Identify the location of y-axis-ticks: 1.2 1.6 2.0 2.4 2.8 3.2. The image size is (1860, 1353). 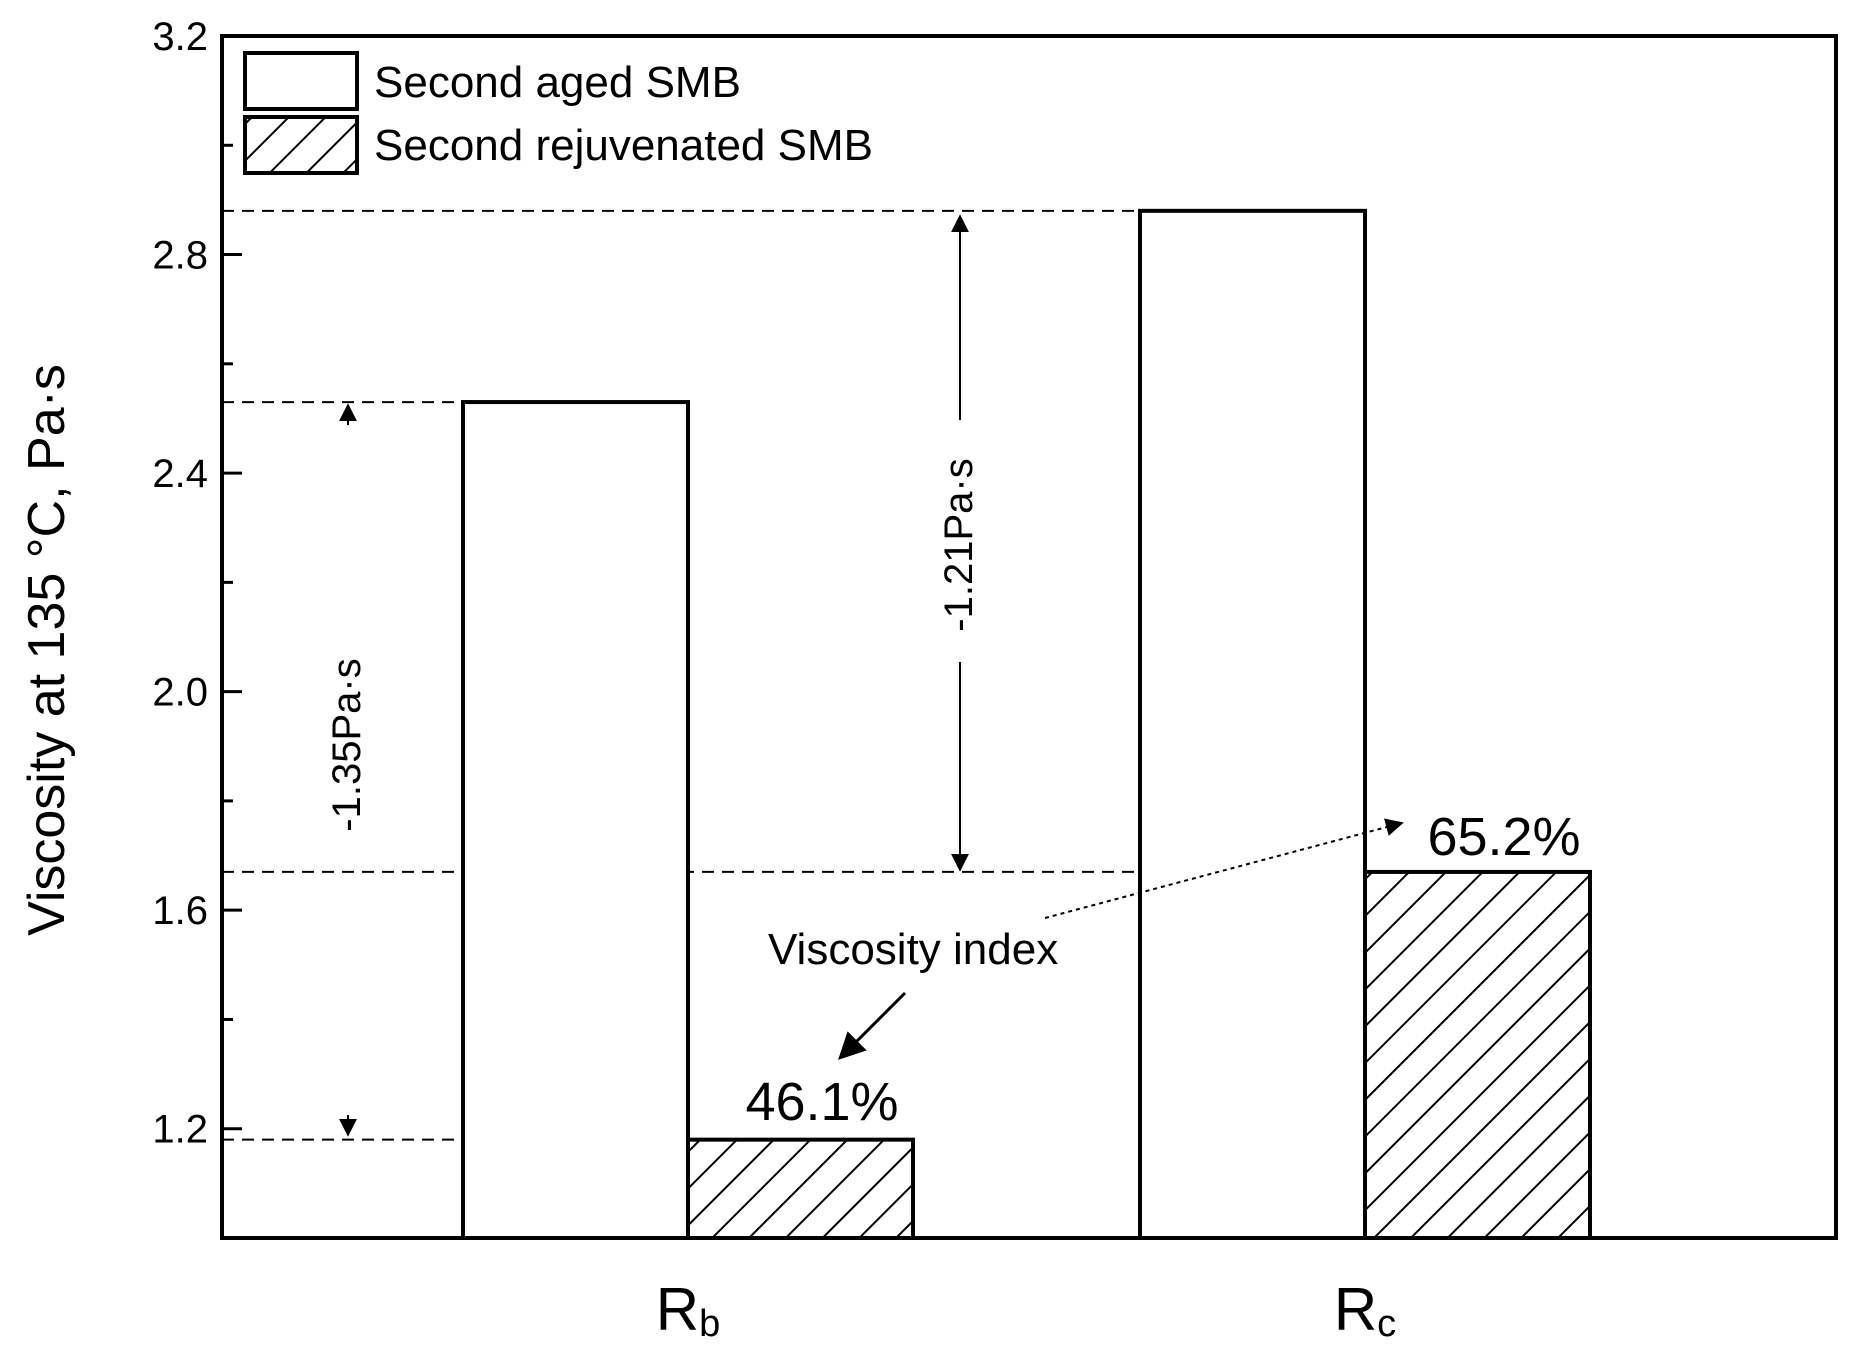
(197, 583).